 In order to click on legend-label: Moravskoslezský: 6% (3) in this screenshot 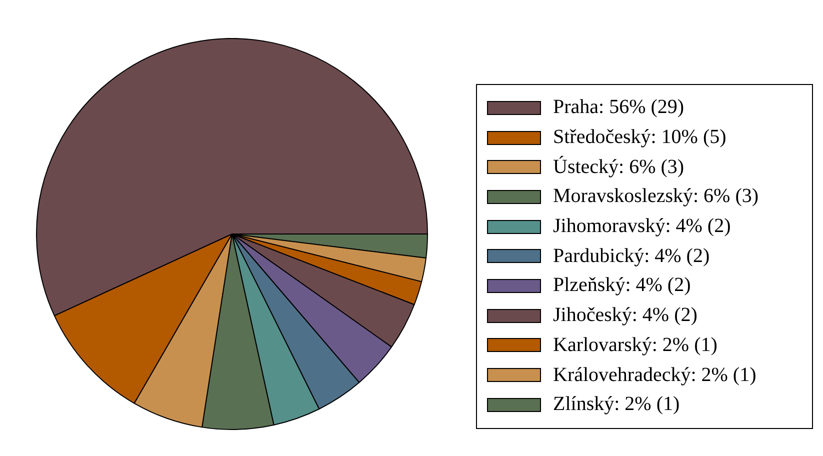, I will do `click(656, 196)`.